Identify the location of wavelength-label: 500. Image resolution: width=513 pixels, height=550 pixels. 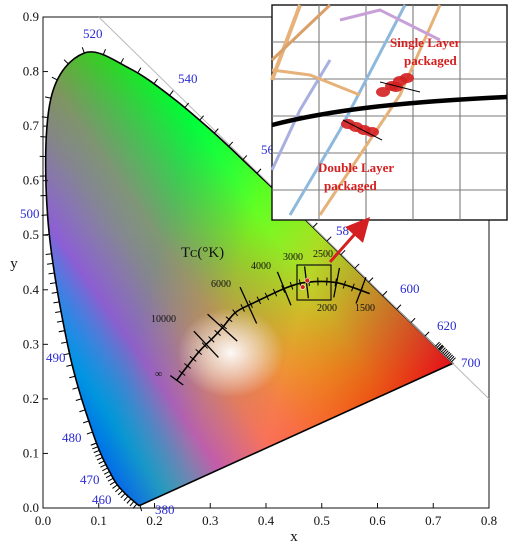
(30, 213).